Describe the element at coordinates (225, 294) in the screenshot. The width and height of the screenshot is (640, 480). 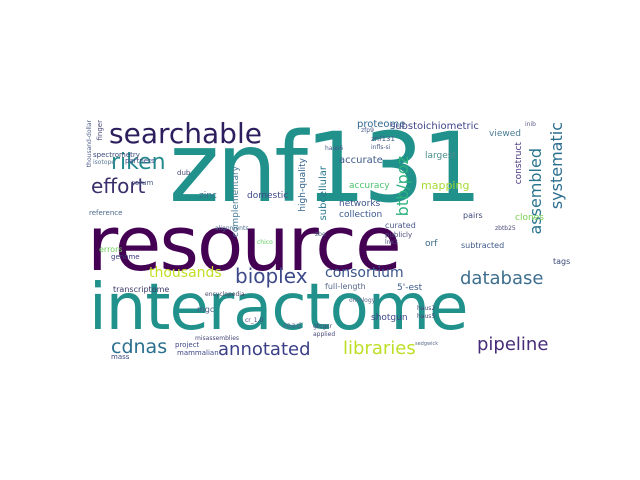
I see `word-encyclopedia: encyclopedia` at that location.